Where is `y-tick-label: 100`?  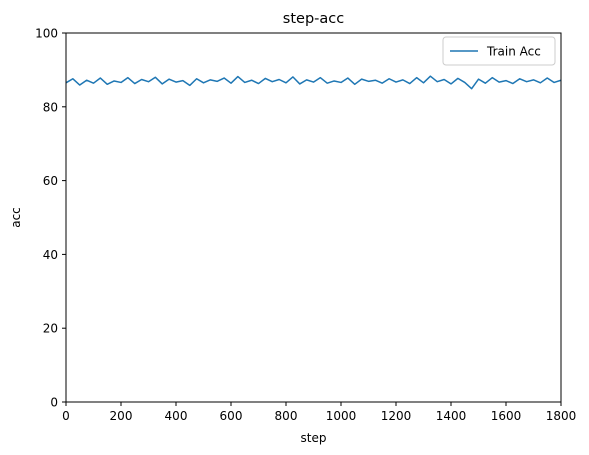
y-tick-label: 100 is located at coordinates (46, 34).